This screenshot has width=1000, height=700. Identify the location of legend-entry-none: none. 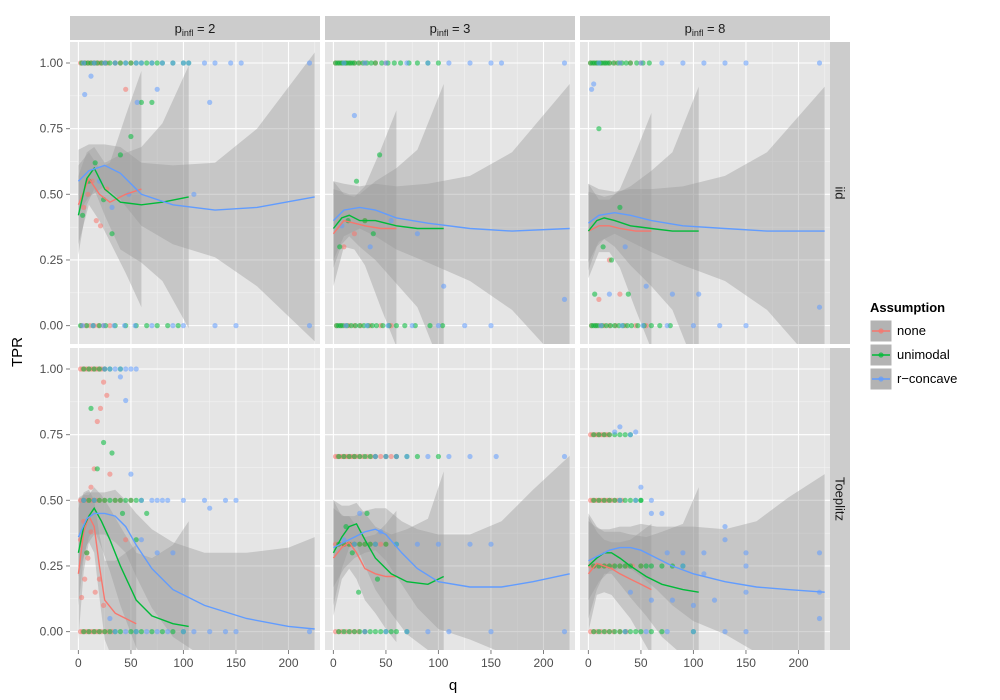
(897, 331).